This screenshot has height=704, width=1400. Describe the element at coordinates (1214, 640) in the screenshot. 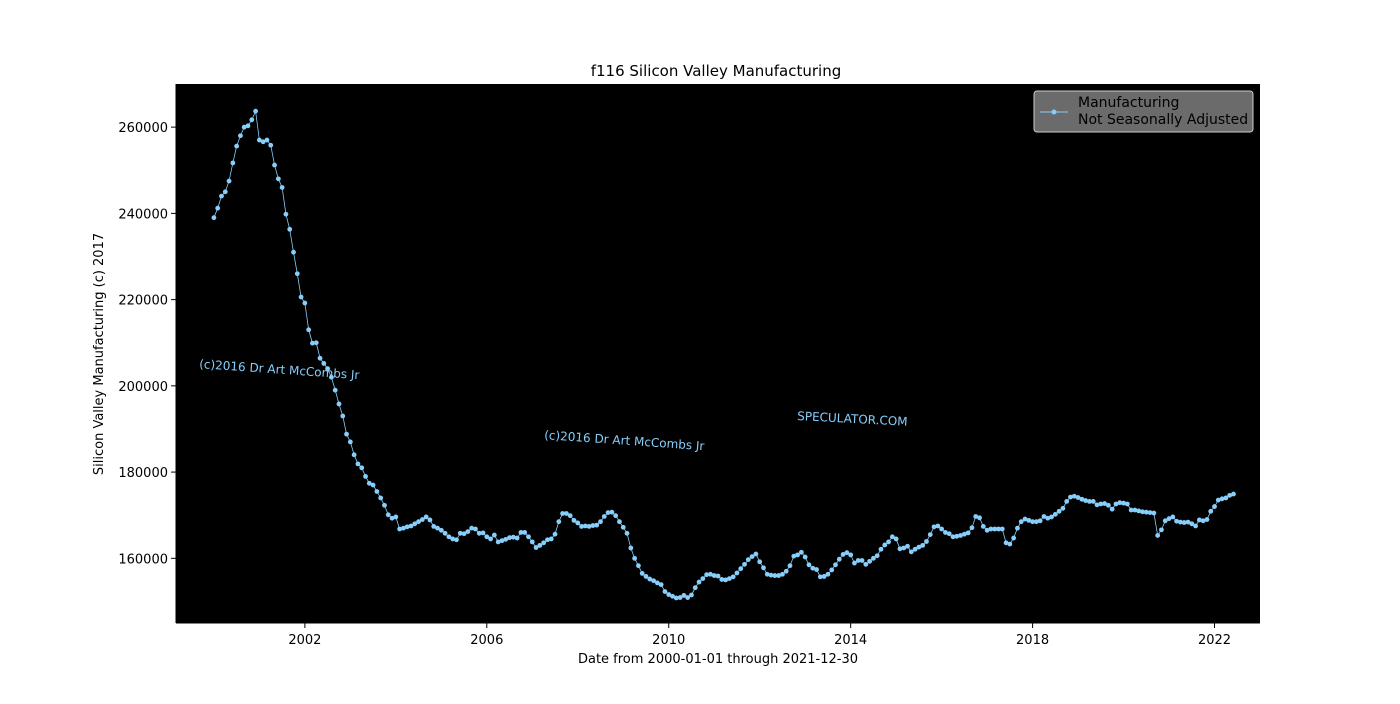

I see `x-tick-label: 2022` at that location.